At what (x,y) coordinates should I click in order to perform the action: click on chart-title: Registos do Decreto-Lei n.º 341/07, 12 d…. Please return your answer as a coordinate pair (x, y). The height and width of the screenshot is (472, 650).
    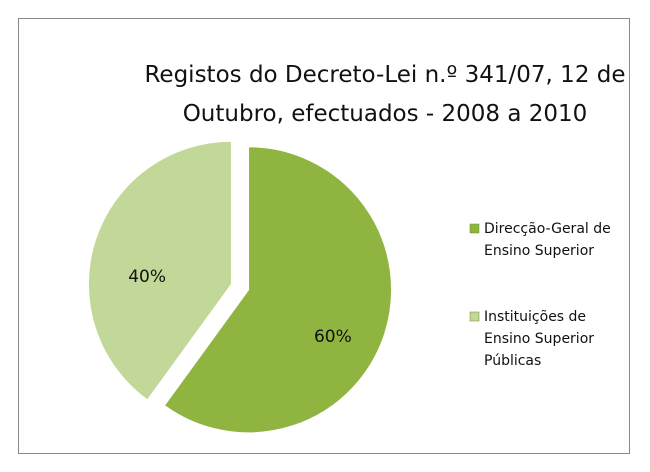
    Looking at the image, I should click on (385, 94).